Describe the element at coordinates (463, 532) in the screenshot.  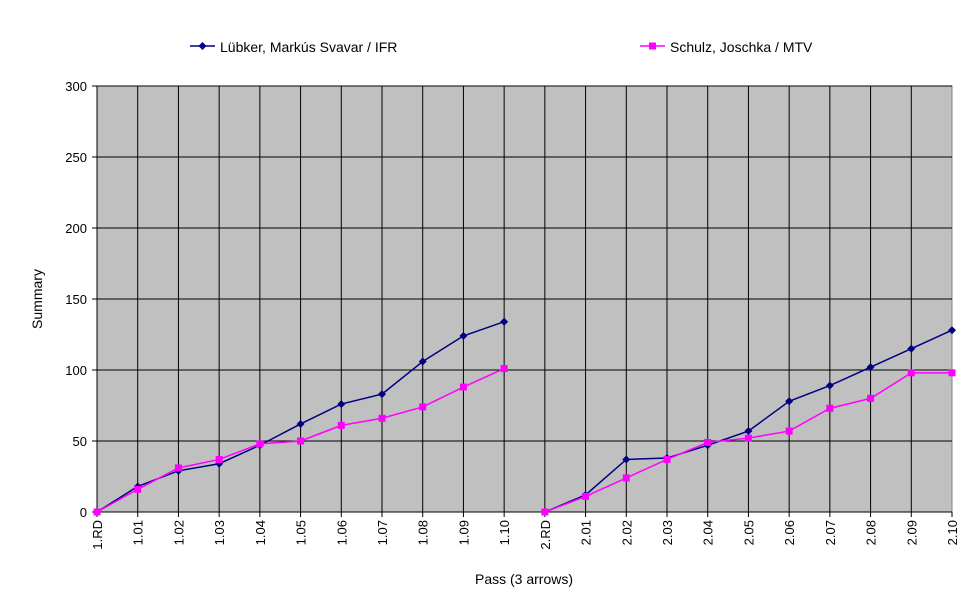
I see `x-tick-label: 1.09` at that location.